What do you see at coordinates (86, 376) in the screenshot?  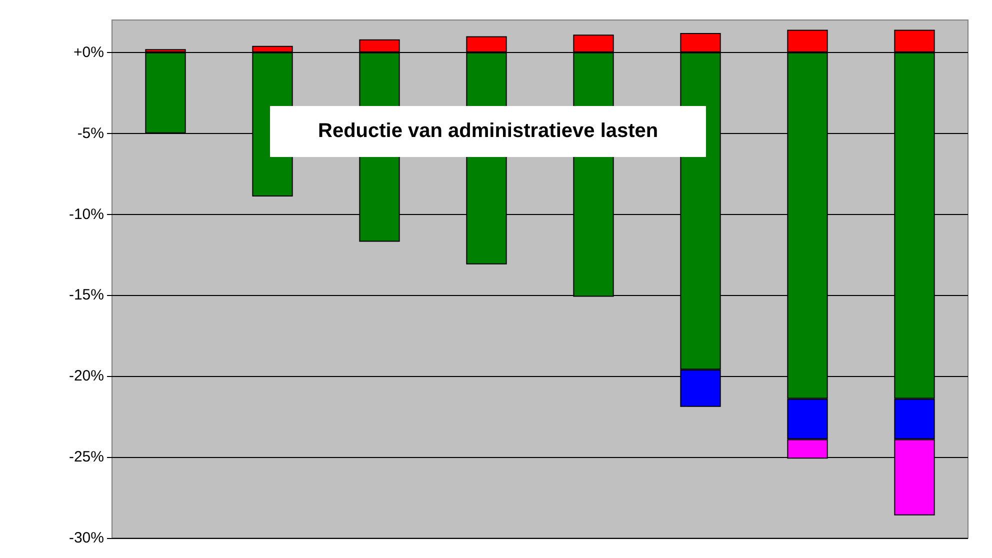 I see `y-tick-label: -20%` at bounding box center [86, 376].